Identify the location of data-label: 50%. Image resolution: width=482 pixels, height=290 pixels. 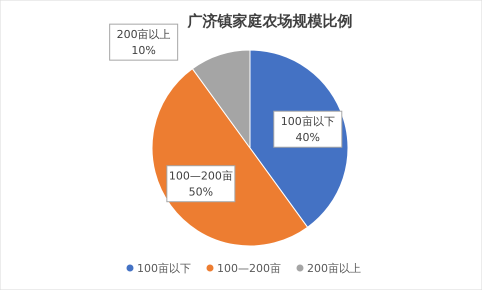
(201, 192).